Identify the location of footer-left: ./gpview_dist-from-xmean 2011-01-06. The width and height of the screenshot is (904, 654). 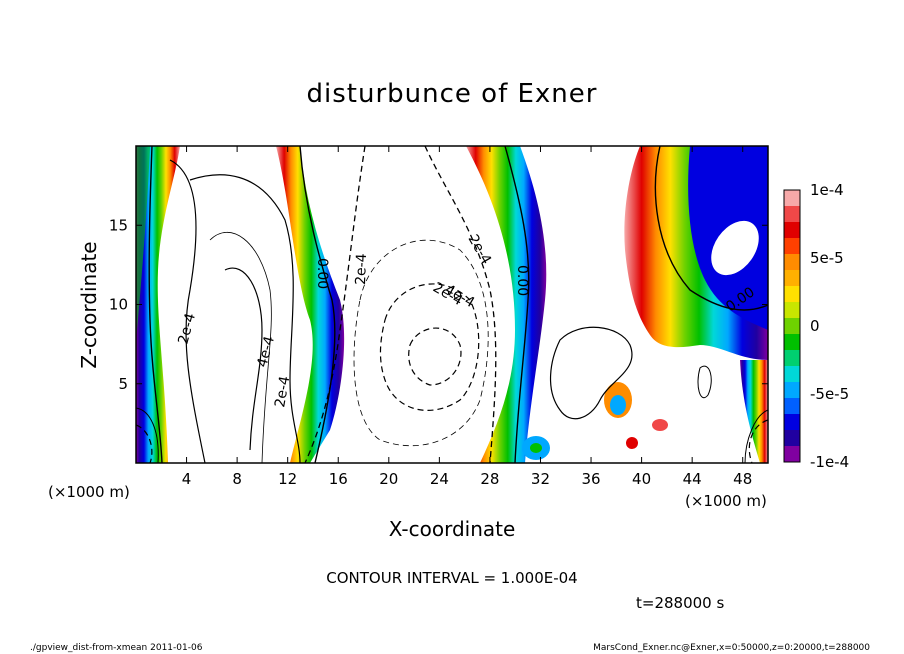
(116, 648).